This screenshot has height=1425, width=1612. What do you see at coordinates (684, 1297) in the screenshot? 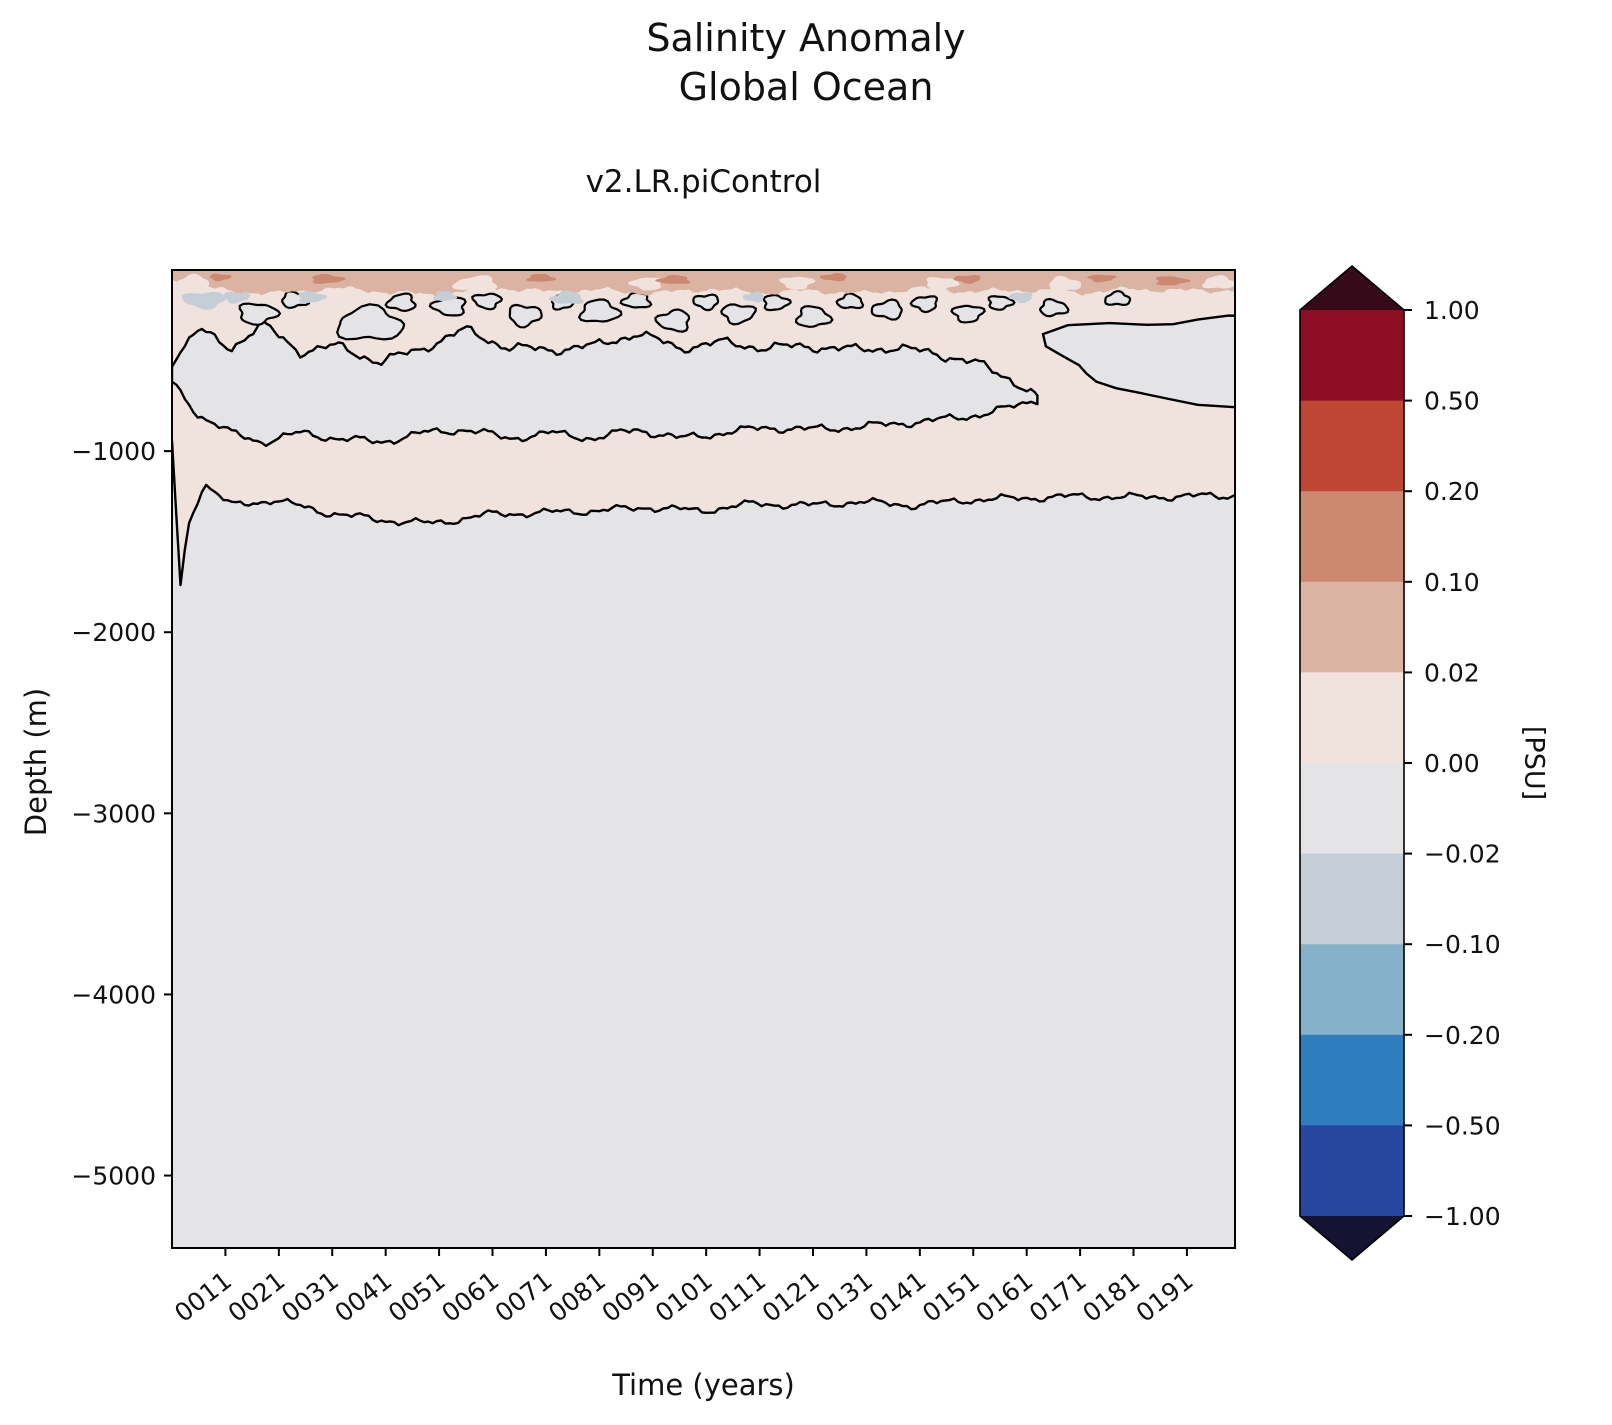
I see `x-tick-label: 0101` at bounding box center [684, 1297].